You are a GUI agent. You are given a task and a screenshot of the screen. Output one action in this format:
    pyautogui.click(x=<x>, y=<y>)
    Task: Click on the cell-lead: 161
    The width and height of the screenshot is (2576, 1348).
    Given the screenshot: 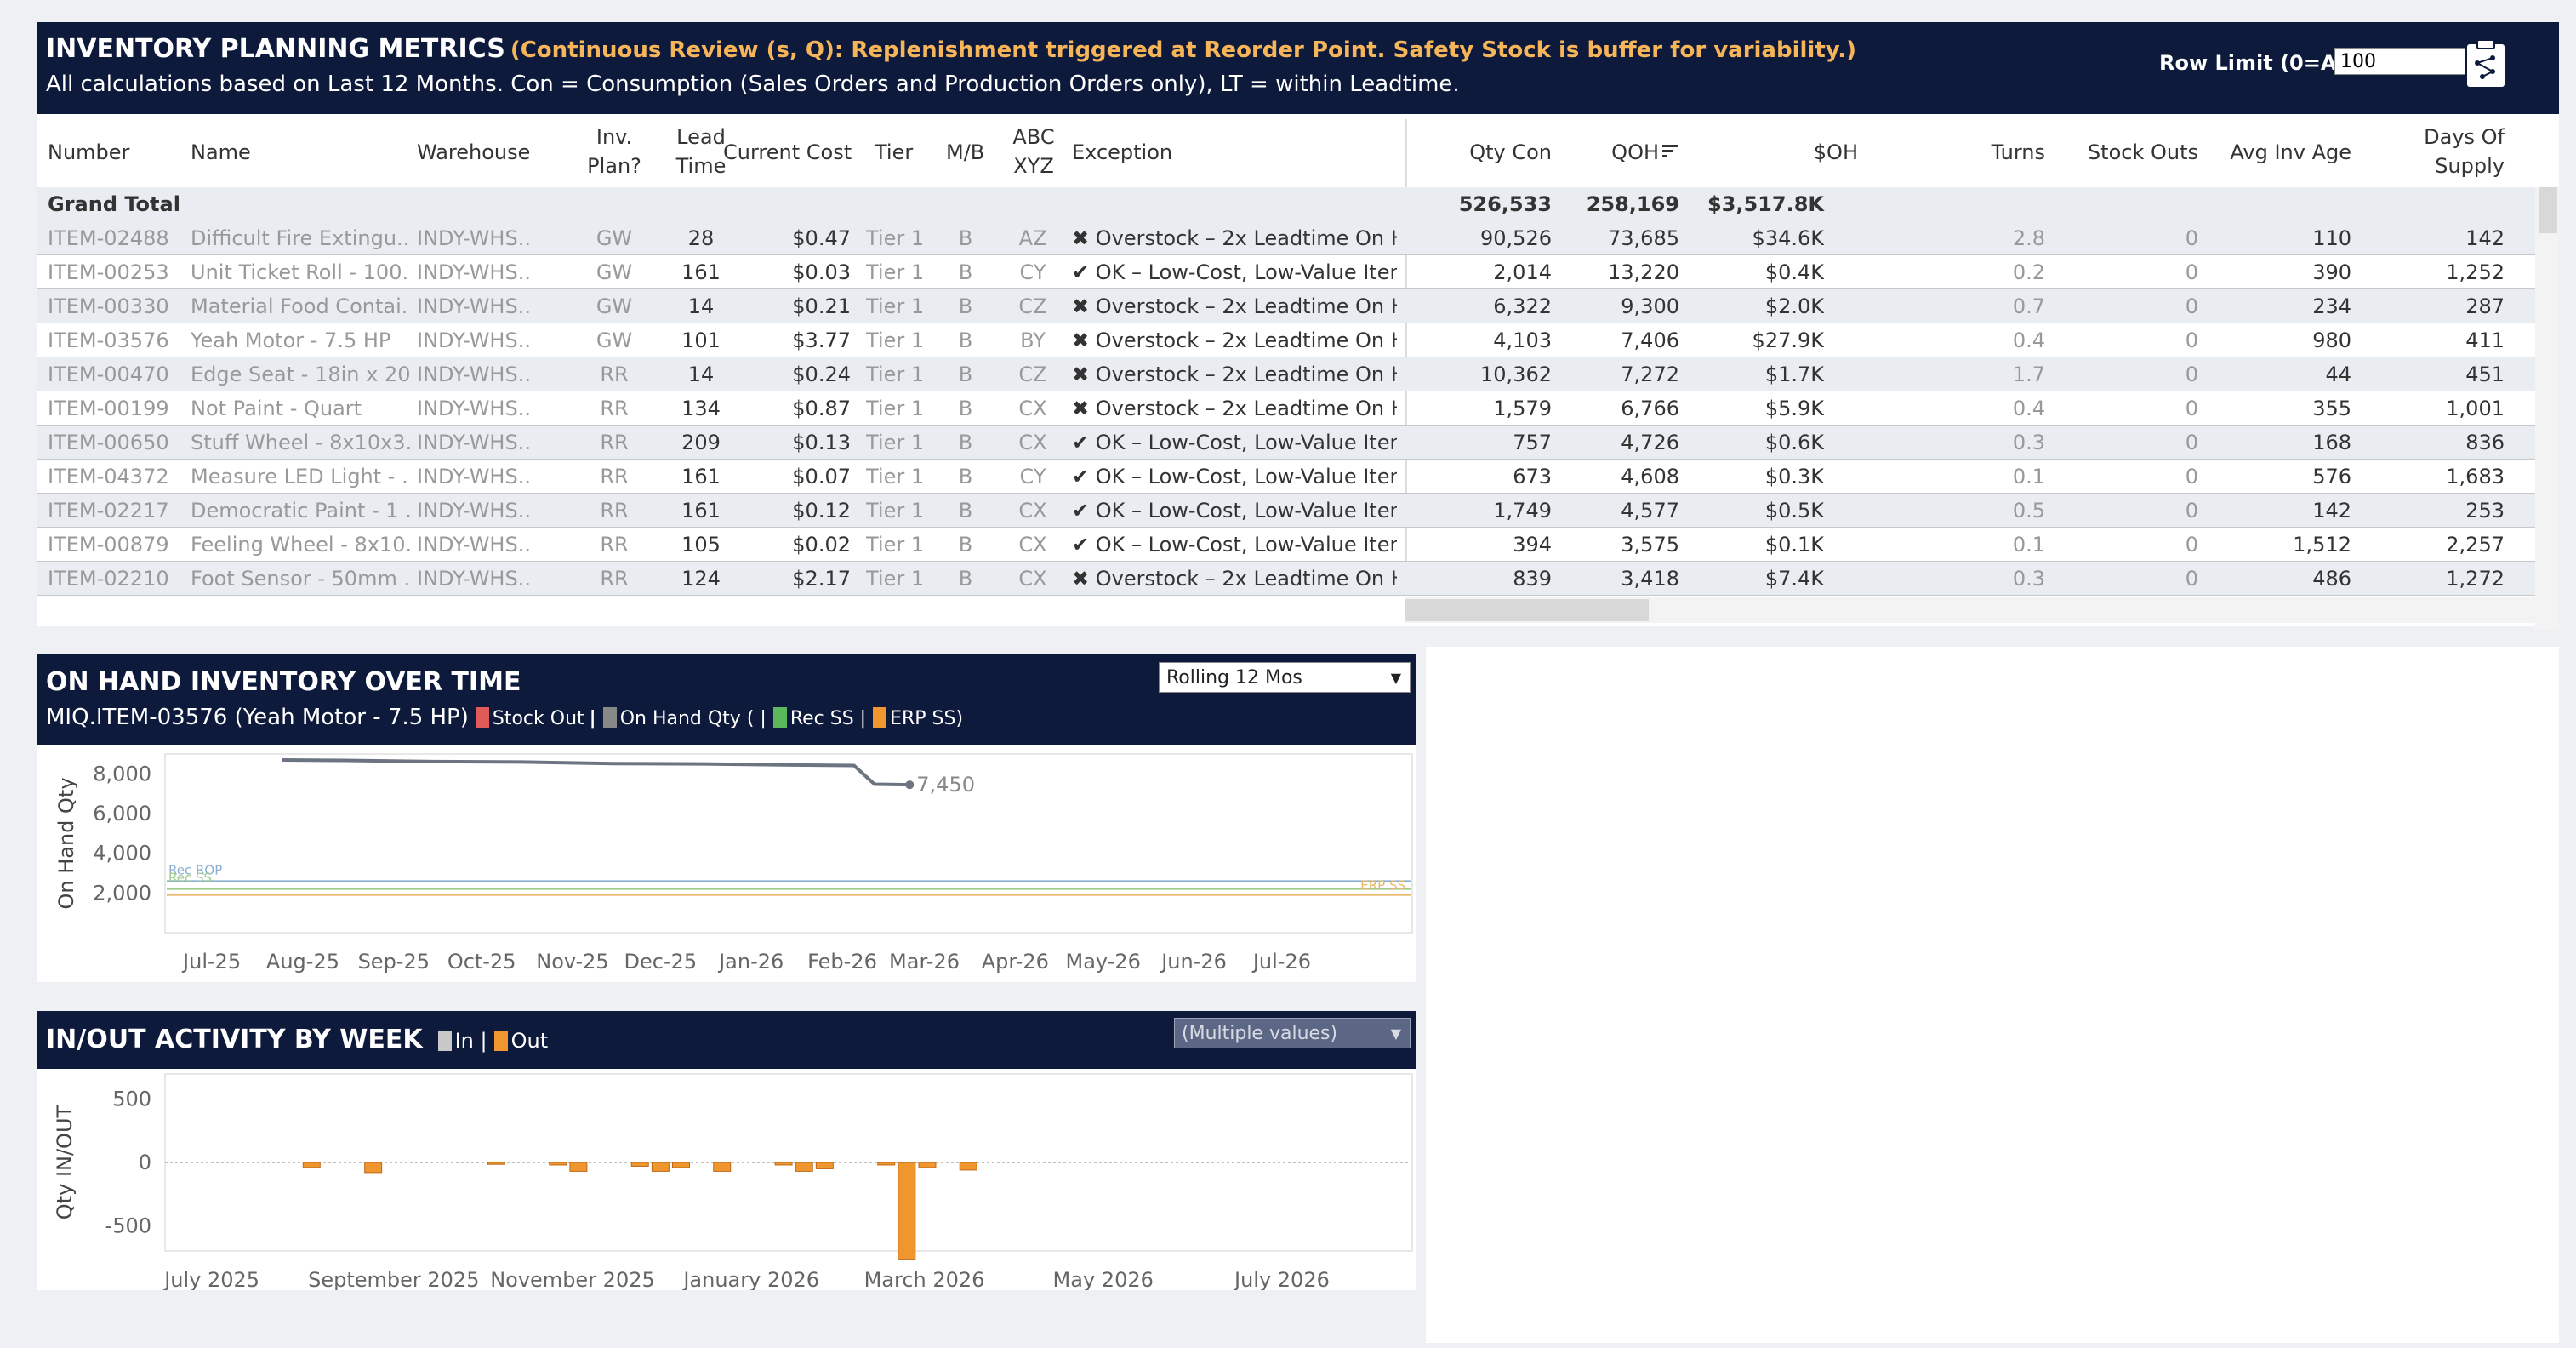 What is the action you would take?
    pyautogui.click(x=701, y=511)
    